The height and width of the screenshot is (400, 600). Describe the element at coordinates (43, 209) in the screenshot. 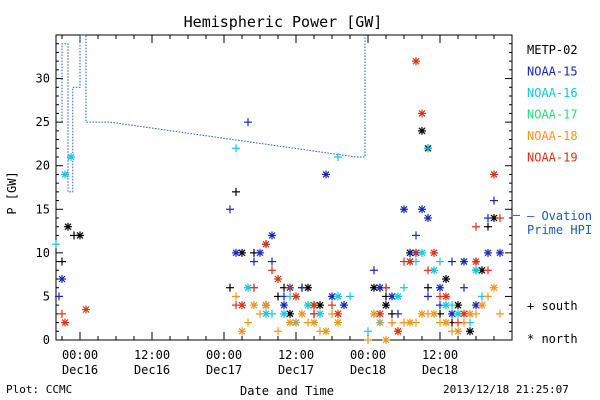

I see `y-tick-label: 15` at that location.